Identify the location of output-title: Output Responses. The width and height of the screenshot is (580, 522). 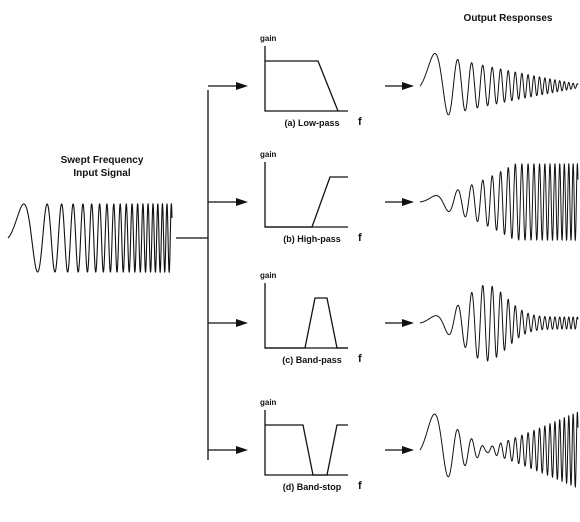
(508, 18).